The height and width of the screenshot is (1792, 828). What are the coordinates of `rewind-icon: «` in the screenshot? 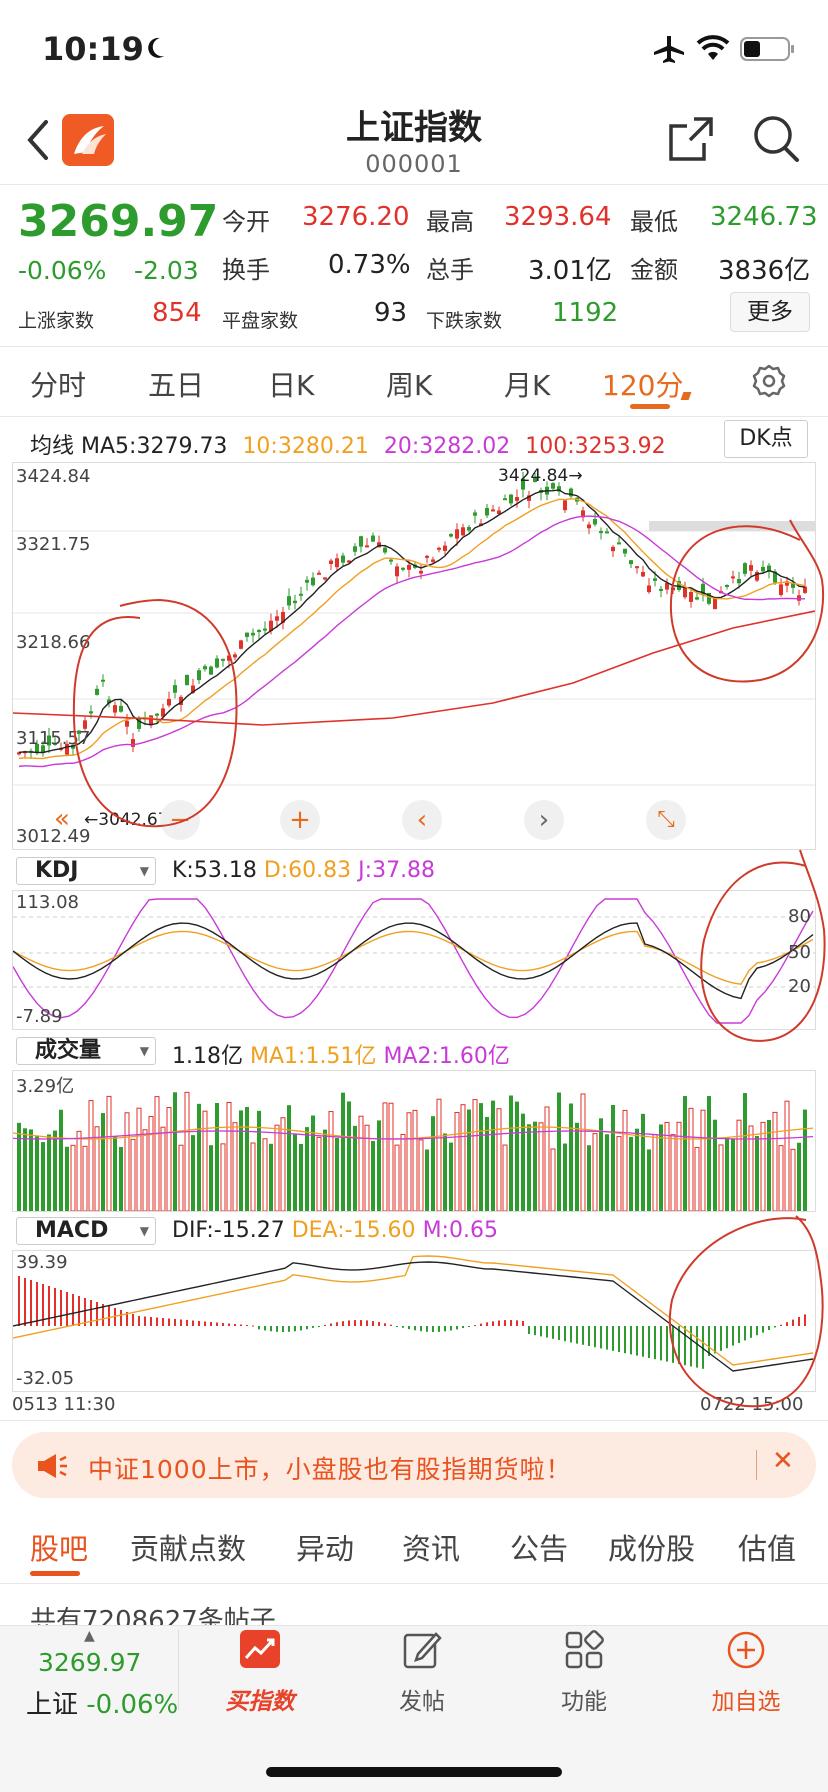 It's located at (62, 819).